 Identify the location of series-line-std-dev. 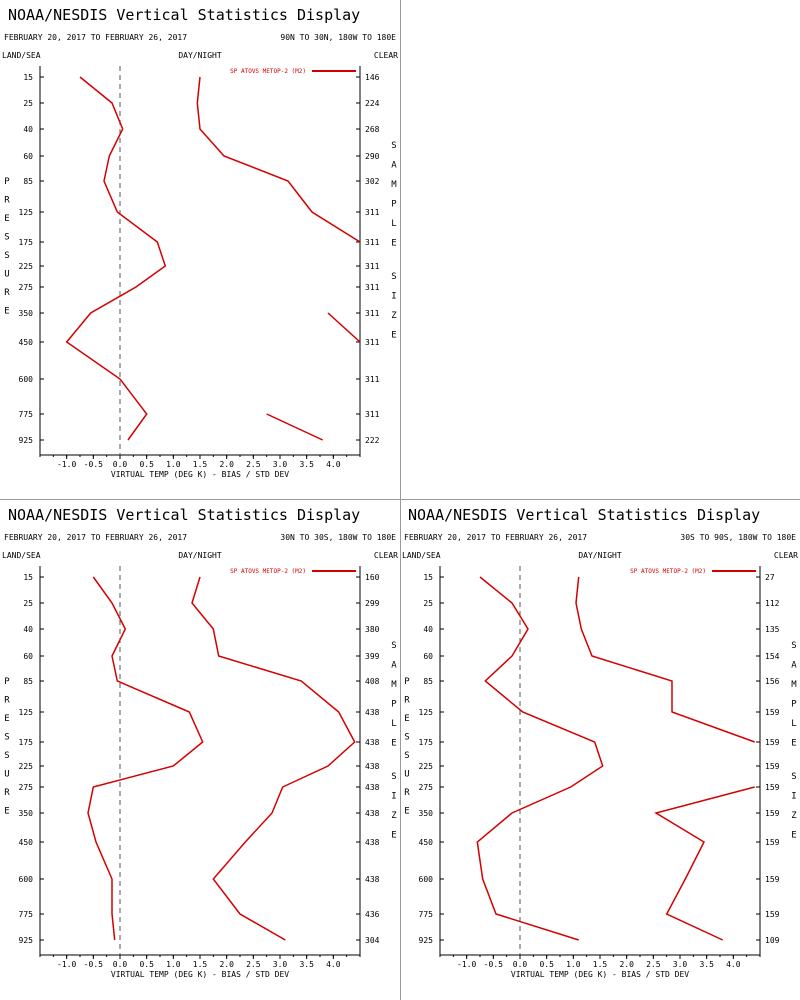
(273, 758).